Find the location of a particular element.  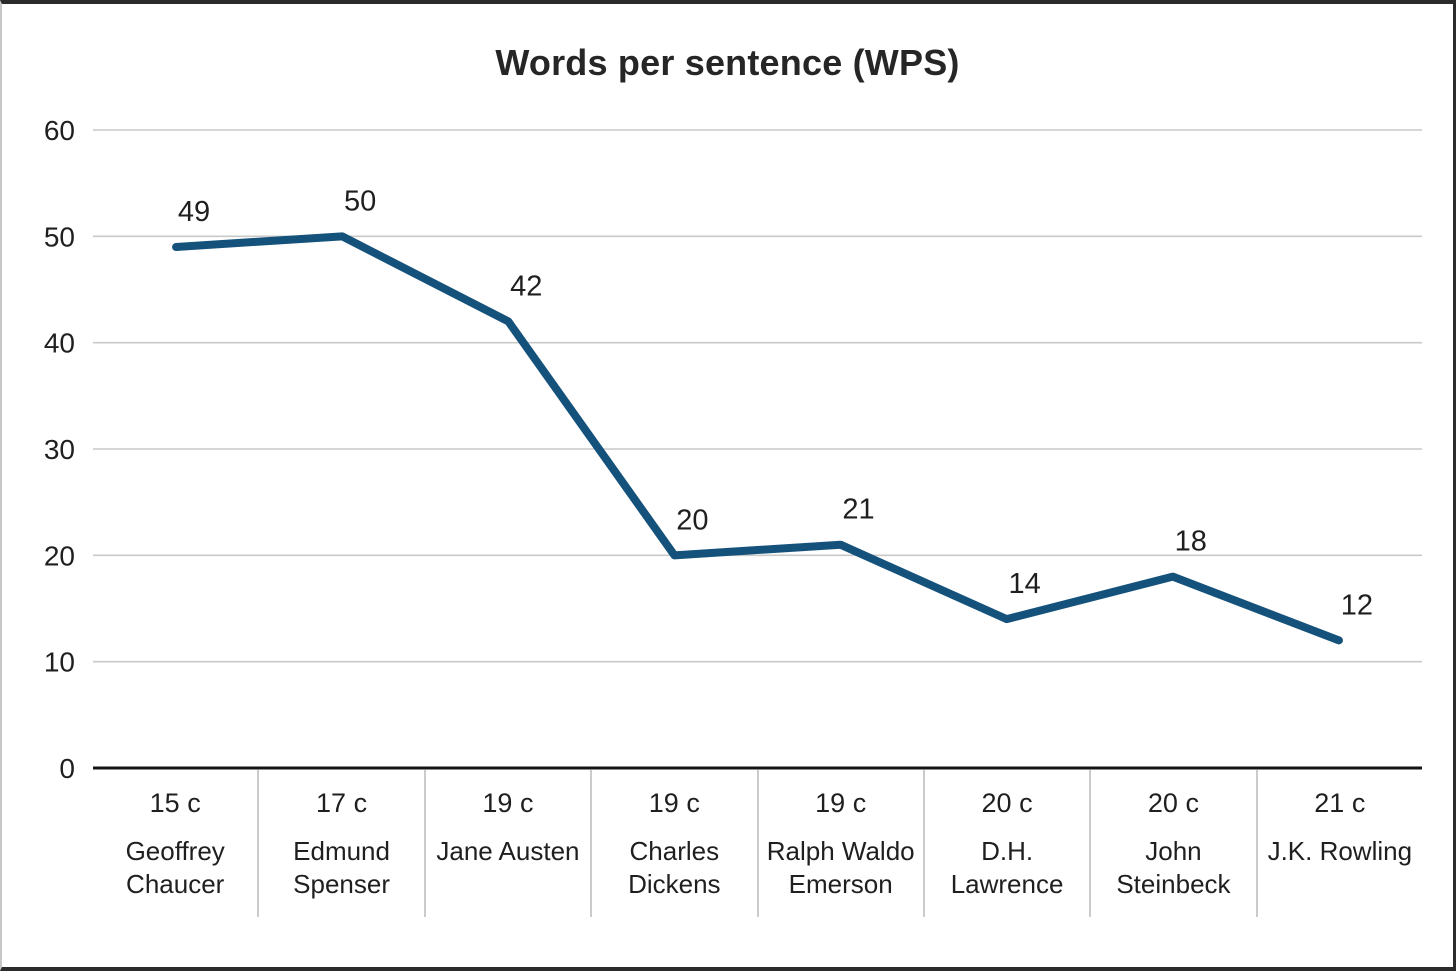

data-label-3: 20 is located at coordinates (692, 520).